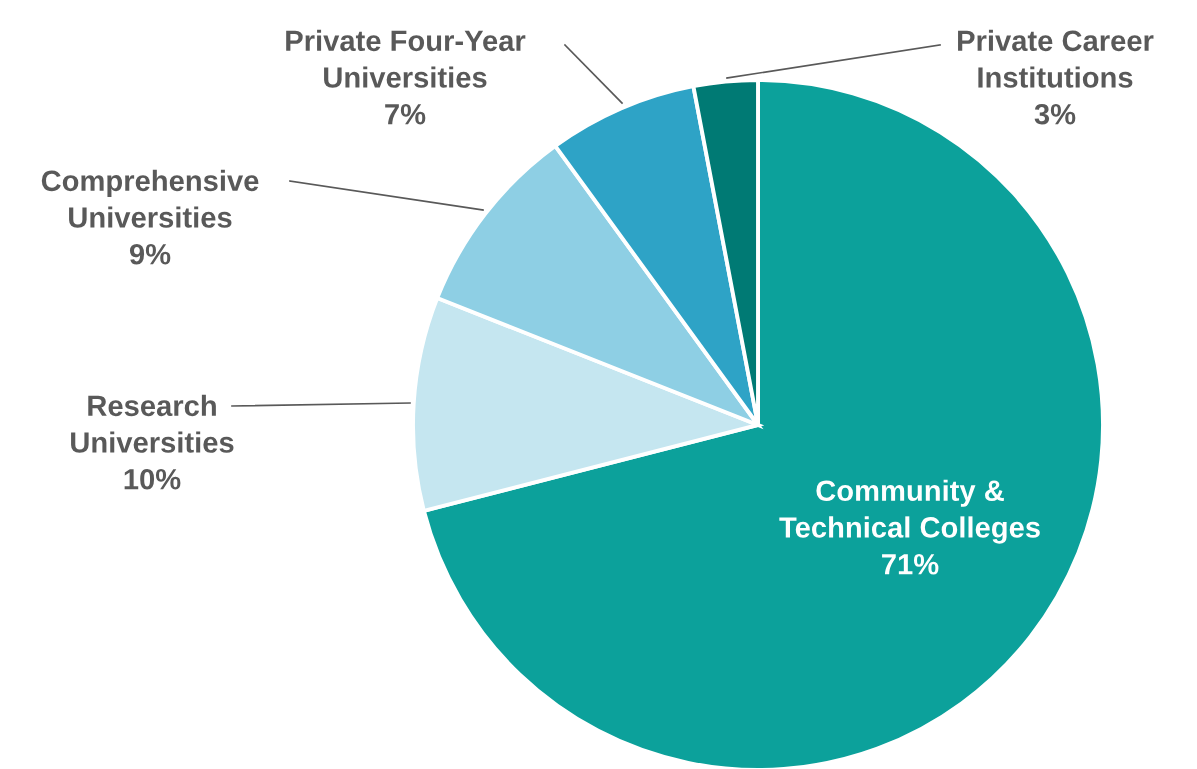 This screenshot has width=1197, height=769. I want to click on slice-label: Private Career Institutions, so click(1056, 58).